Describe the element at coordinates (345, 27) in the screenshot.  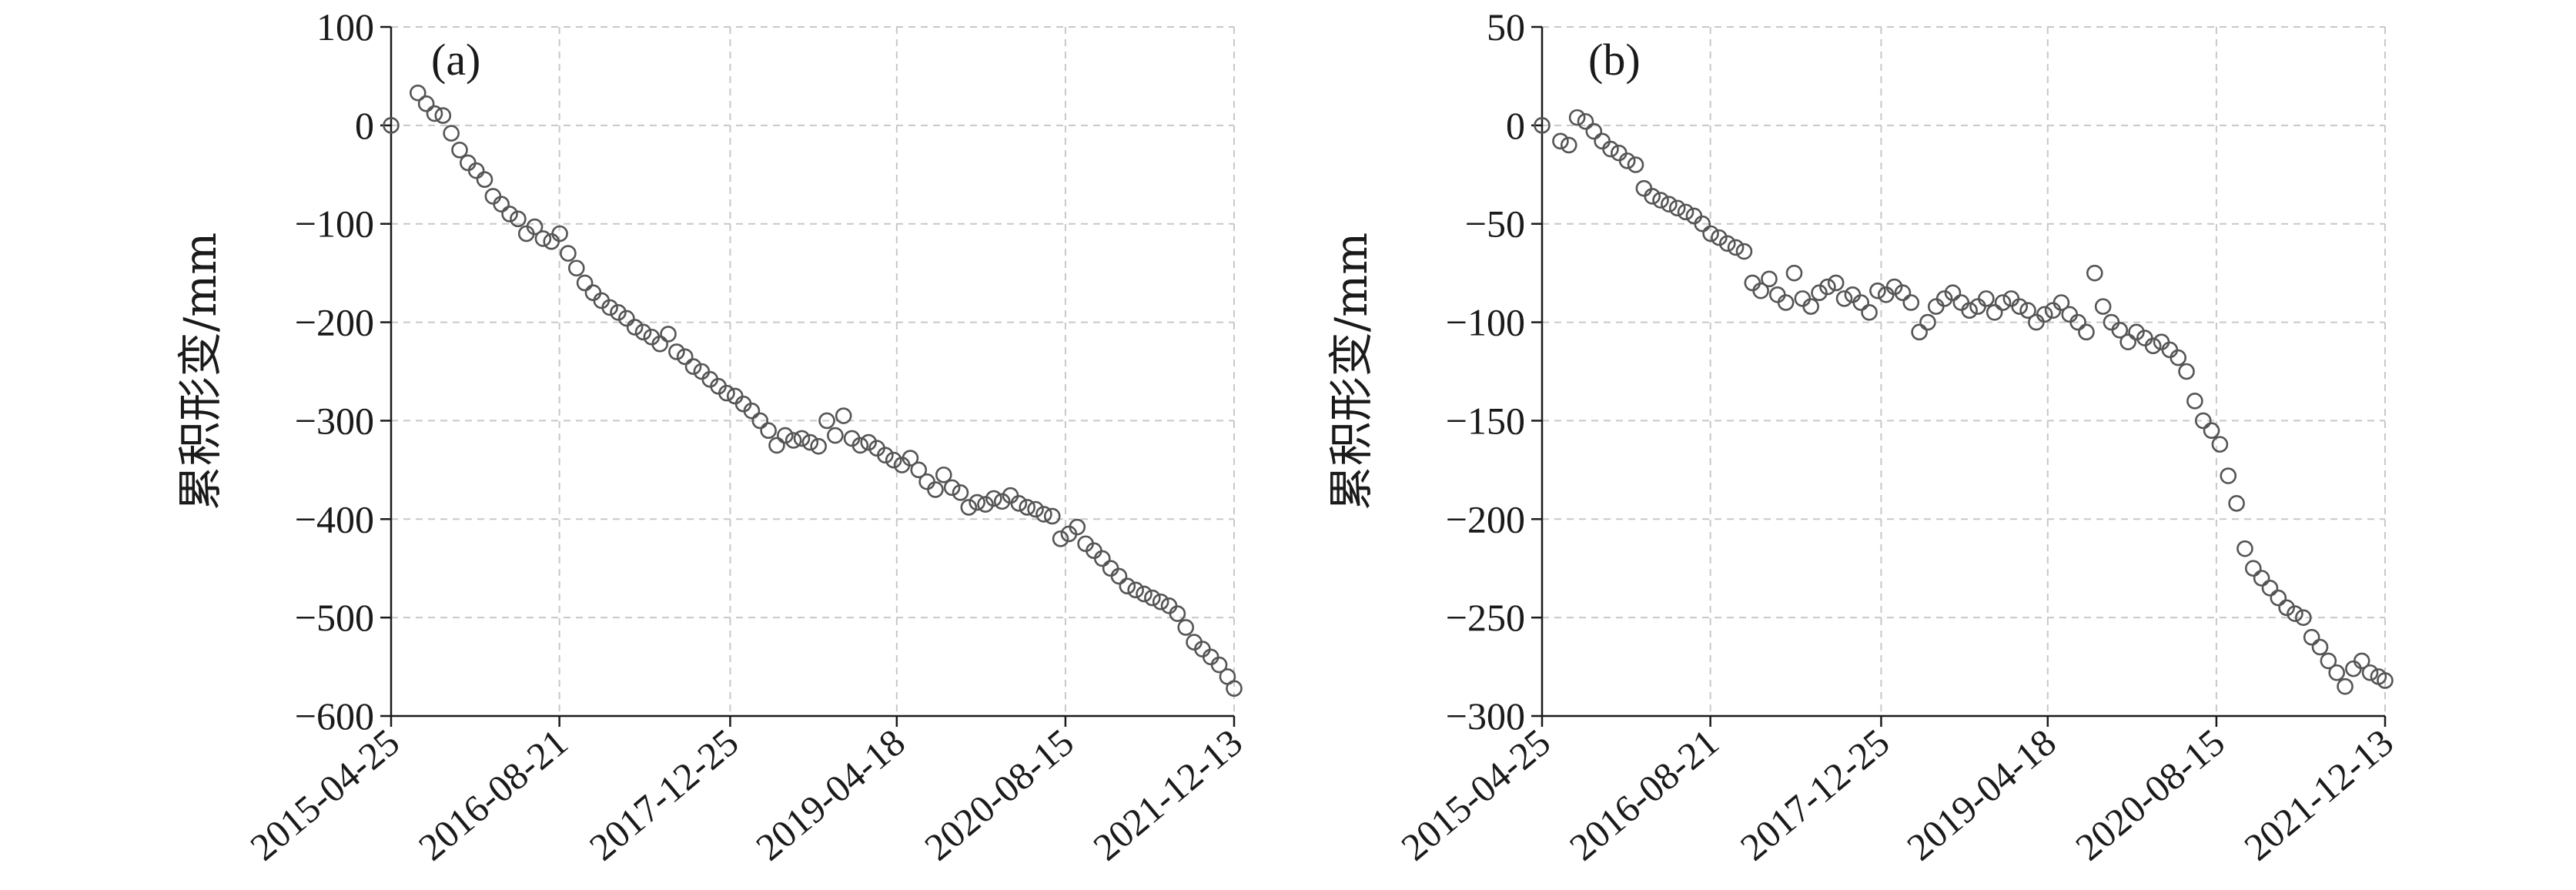
I see `y-tick-label: 100` at that location.